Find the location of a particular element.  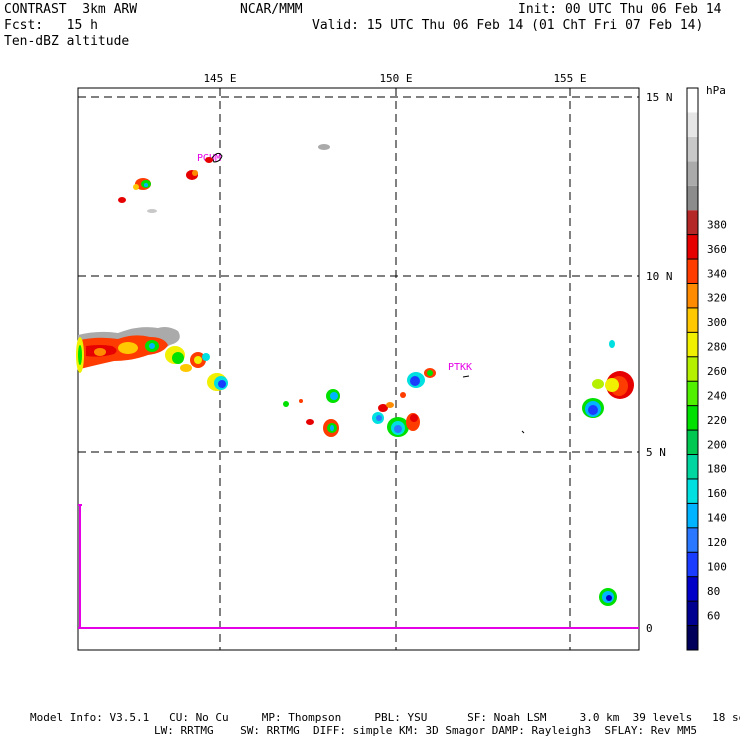

colorbar-label: 300 is located at coordinates (717, 322).